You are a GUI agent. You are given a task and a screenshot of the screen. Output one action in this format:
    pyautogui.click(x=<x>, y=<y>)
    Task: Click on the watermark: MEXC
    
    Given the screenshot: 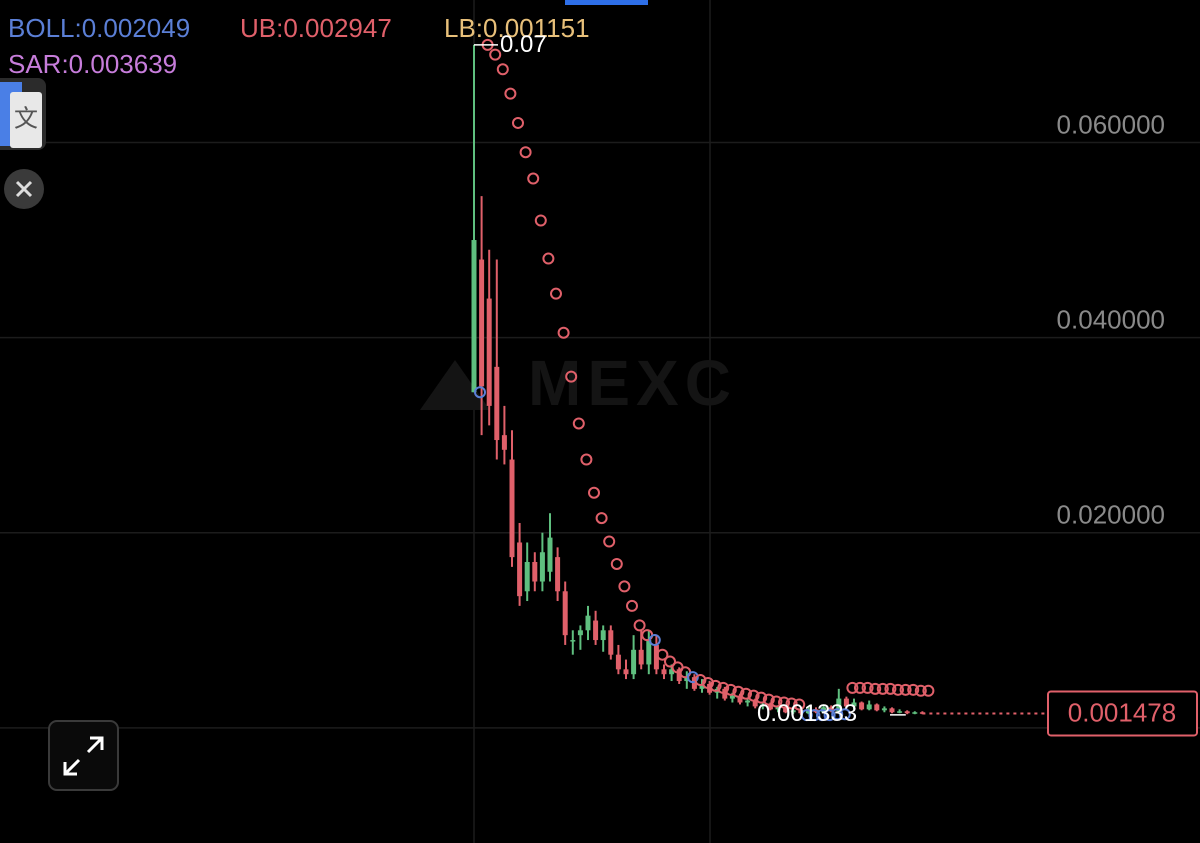 What is the action you would take?
    pyautogui.click(x=578, y=383)
    